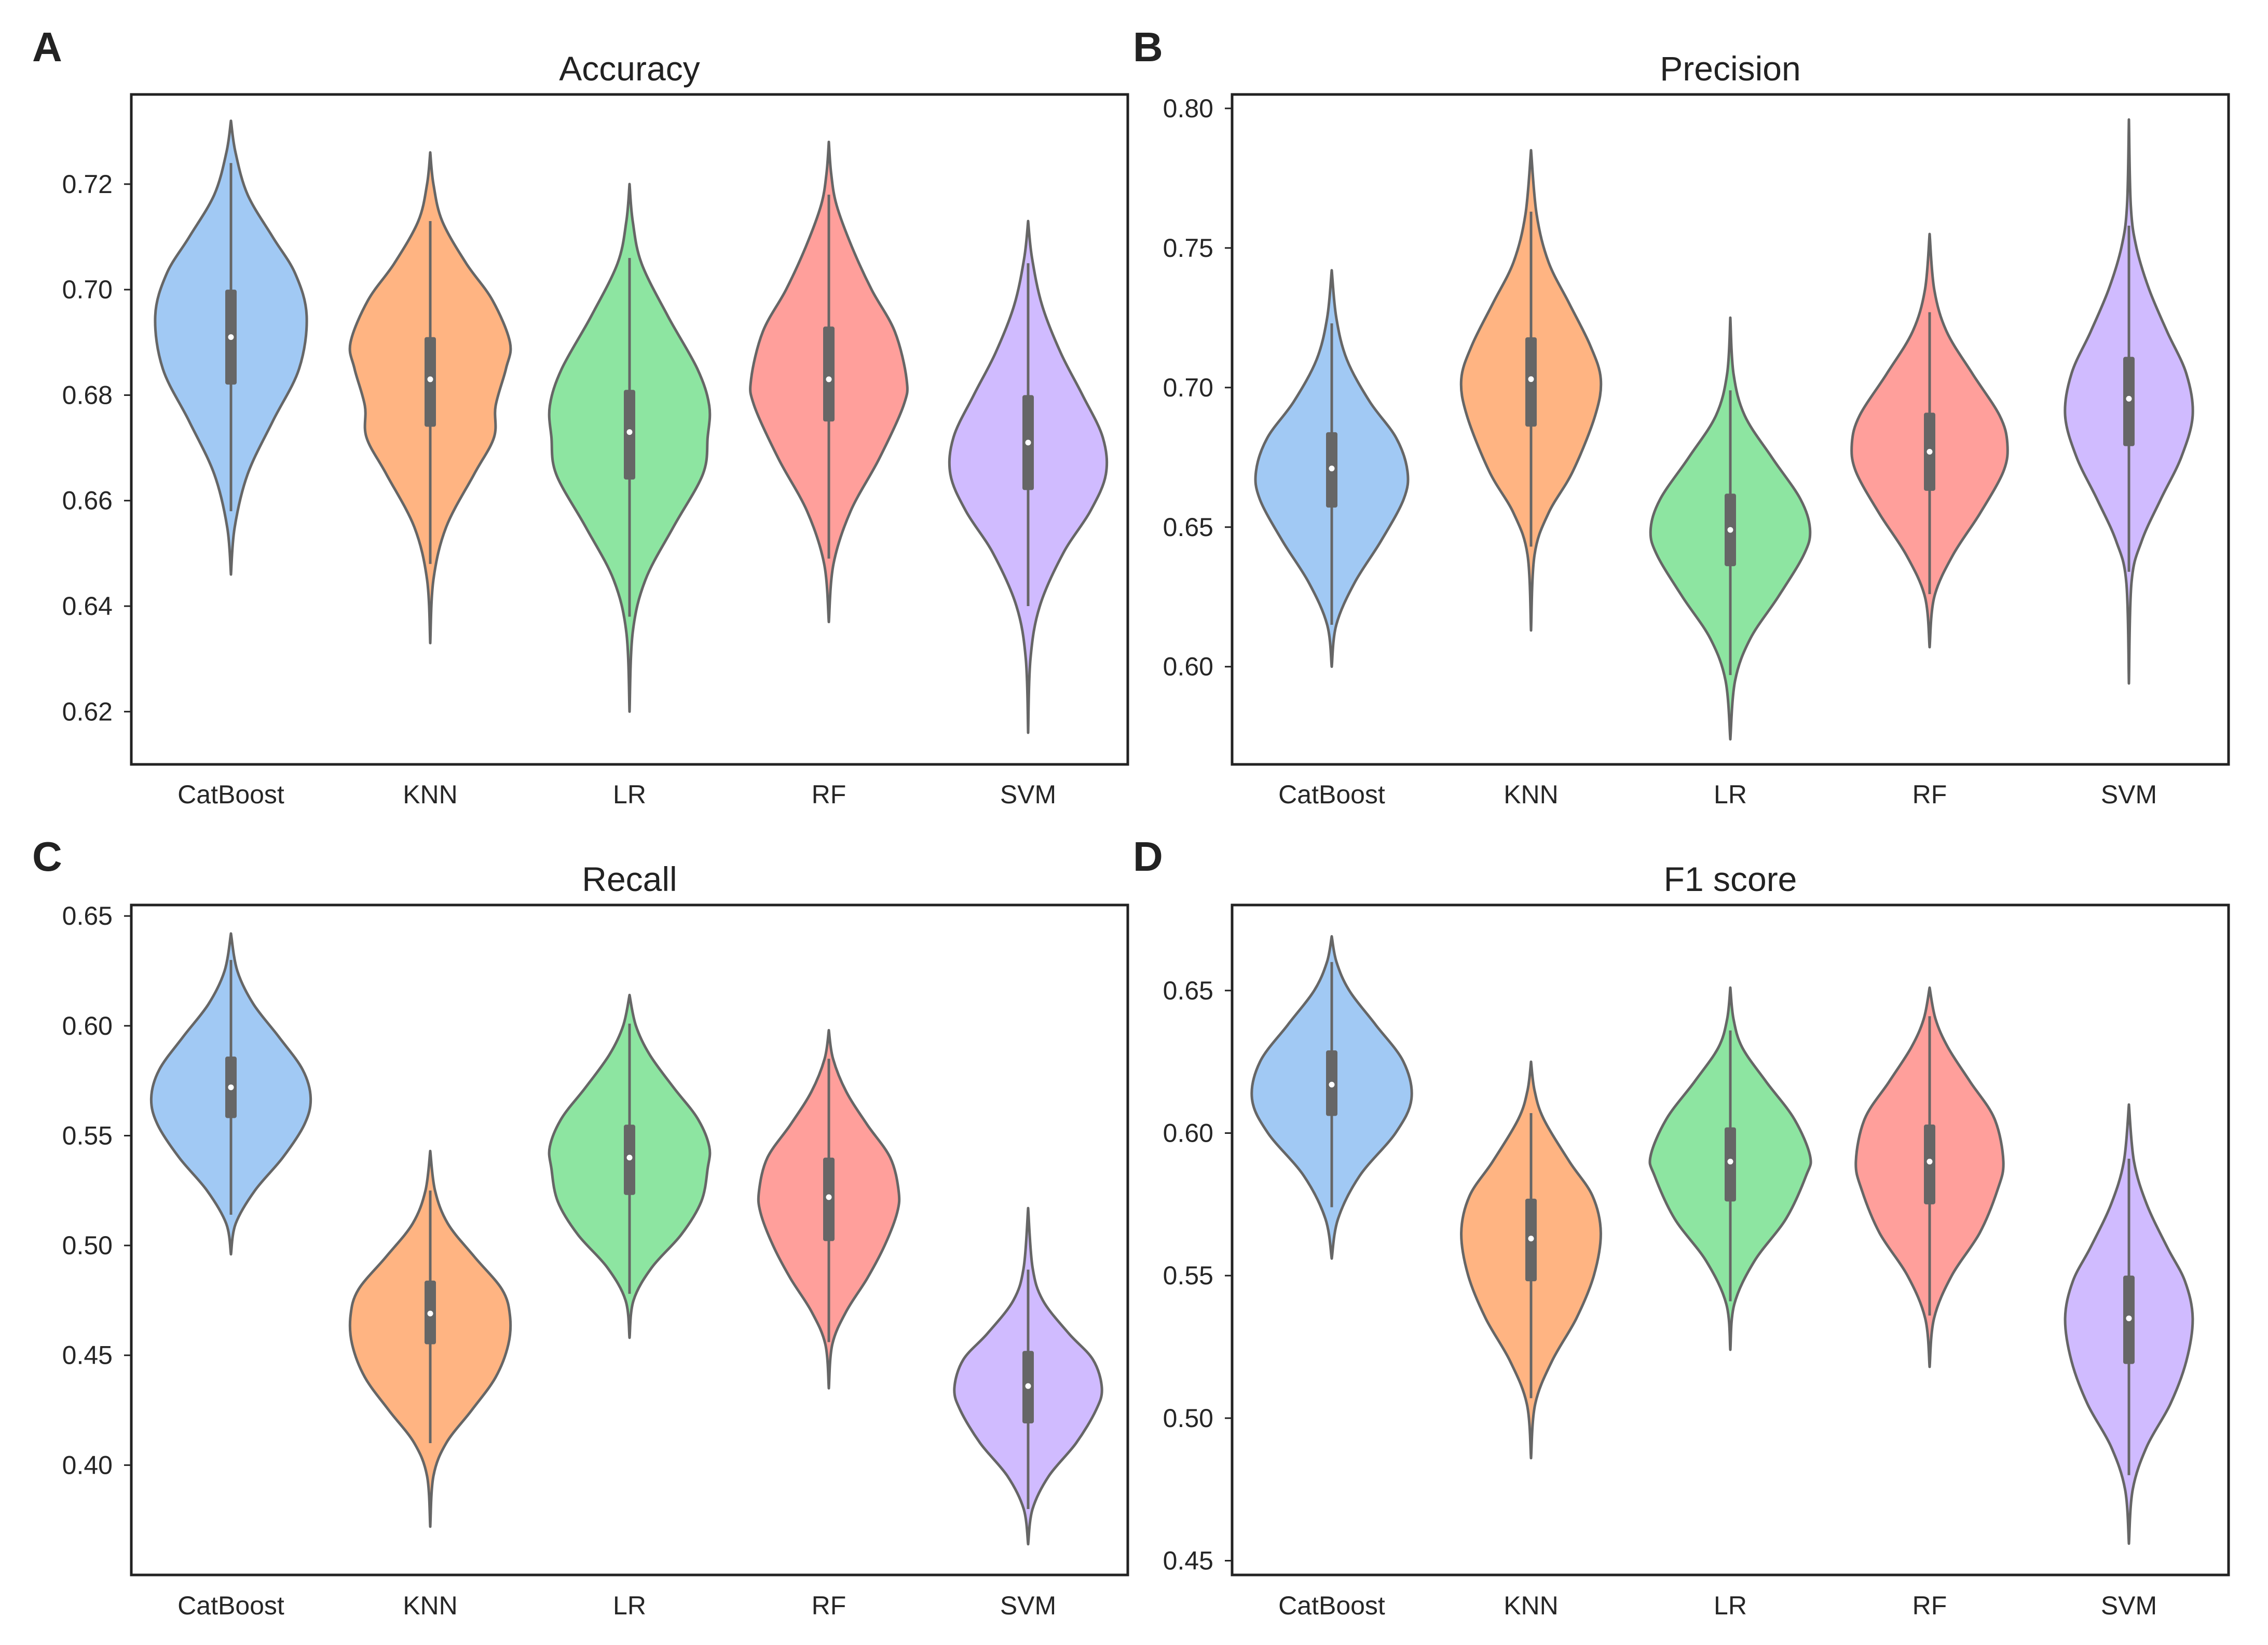  What do you see at coordinates (87, 394) in the screenshot?
I see `y-tick-label: 0.68` at bounding box center [87, 394].